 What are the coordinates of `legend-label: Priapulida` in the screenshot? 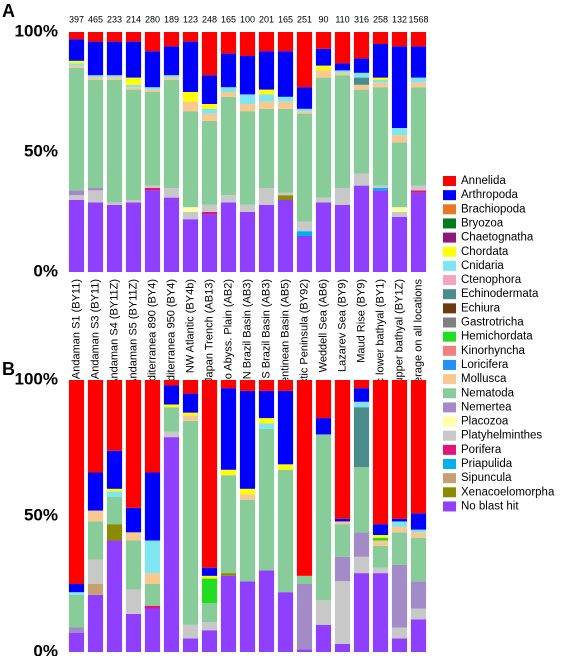 It's located at (487, 464).